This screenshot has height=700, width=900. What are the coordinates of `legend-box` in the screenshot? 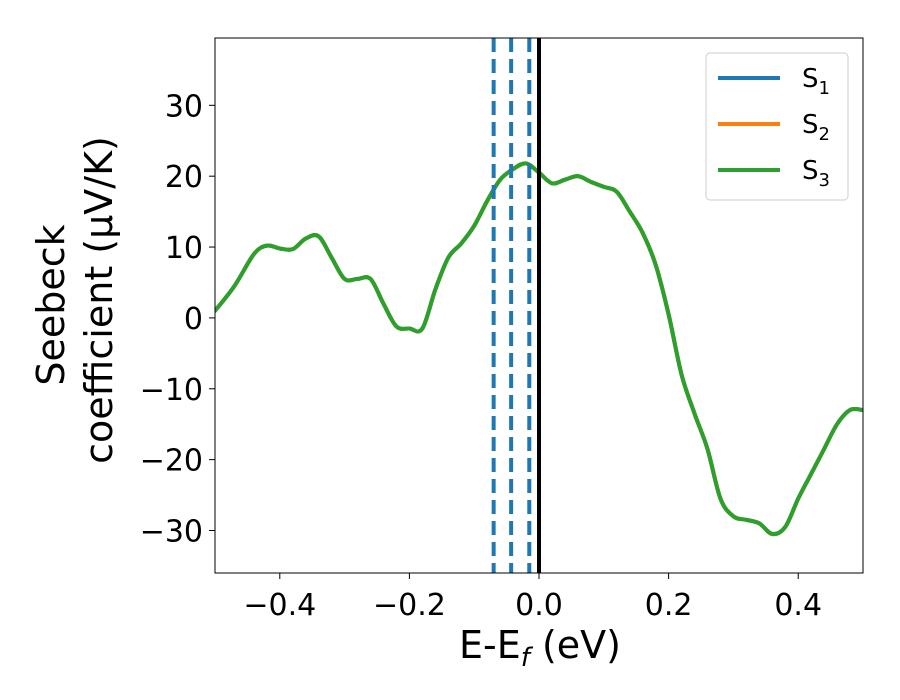 It's located at (777, 126).